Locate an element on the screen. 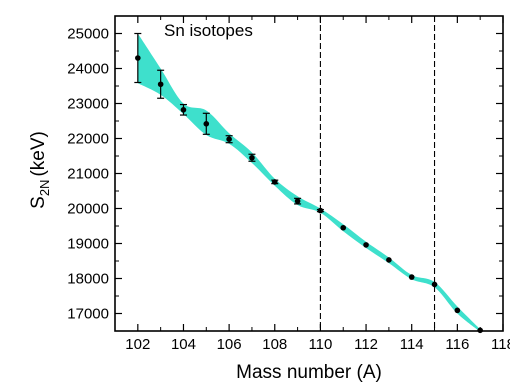  y-tick-label: 17000 is located at coordinates (88, 314).